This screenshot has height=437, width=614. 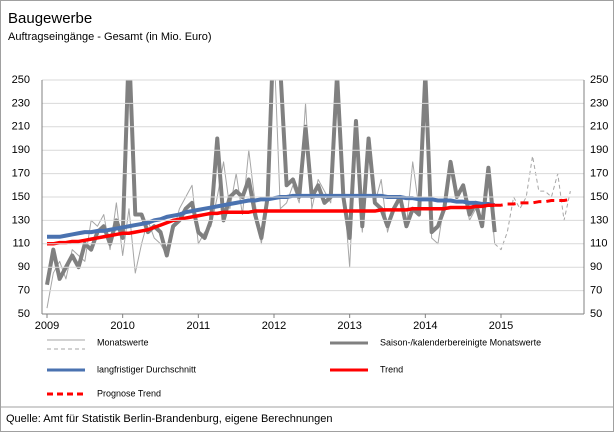 What do you see at coordinates (21, 244) in the screenshot?
I see `y-tick-label: 110` at bounding box center [21, 244].